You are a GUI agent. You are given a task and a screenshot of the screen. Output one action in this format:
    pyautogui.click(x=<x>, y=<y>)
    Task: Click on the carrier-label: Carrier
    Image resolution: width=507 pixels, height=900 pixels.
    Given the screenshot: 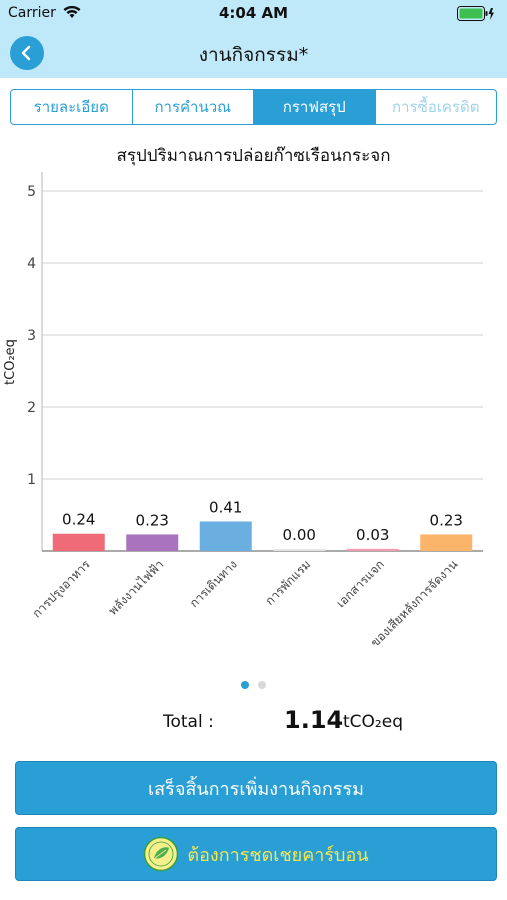 What is the action you would take?
    pyautogui.click(x=32, y=13)
    